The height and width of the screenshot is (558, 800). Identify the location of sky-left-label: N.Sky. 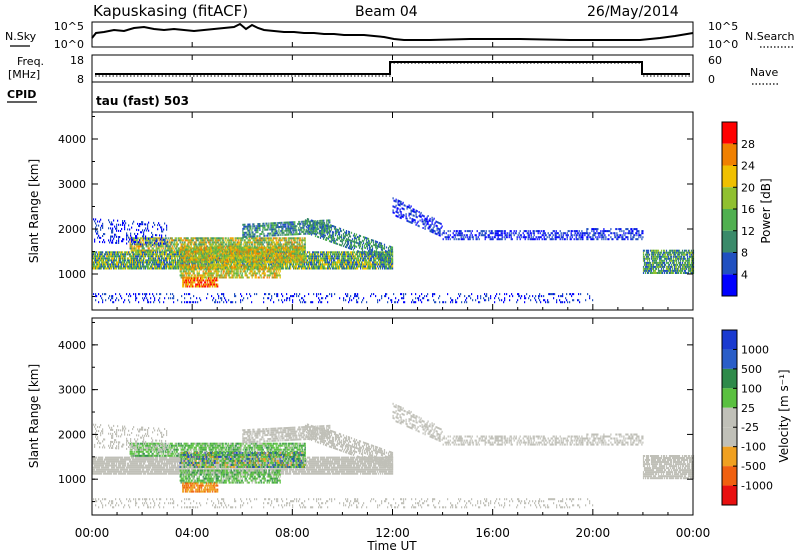
(21, 36).